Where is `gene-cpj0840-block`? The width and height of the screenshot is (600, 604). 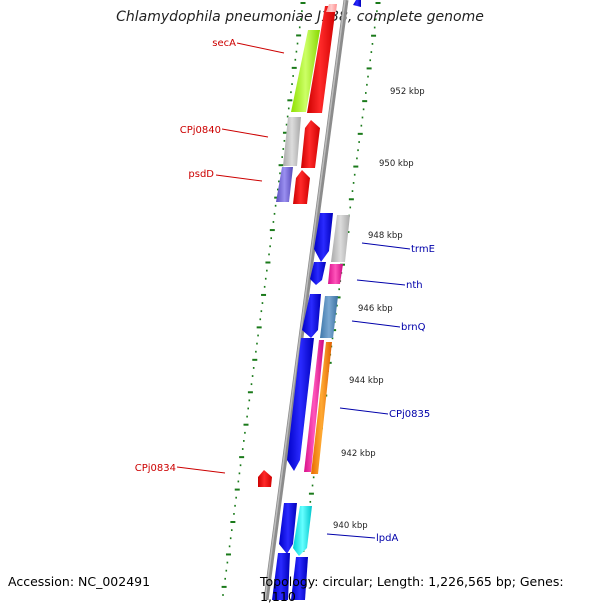
gene-cpj0840-block is located at coordinates (292, 141).